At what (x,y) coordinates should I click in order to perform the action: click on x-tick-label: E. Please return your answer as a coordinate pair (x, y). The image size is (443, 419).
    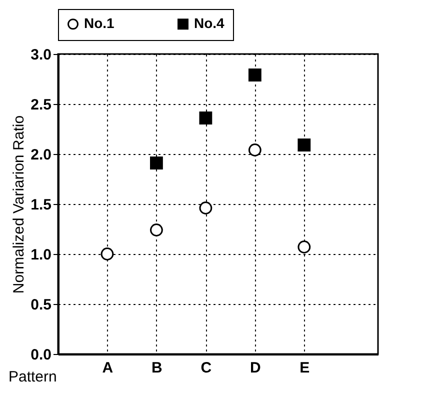
    Looking at the image, I should click on (305, 368).